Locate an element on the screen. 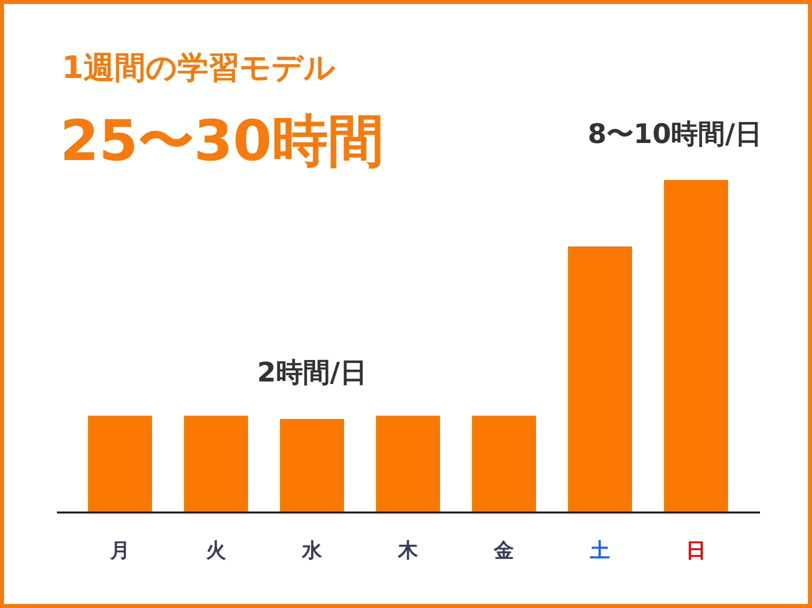  x-tick-label: 日 is located at coordinates (696, 550).